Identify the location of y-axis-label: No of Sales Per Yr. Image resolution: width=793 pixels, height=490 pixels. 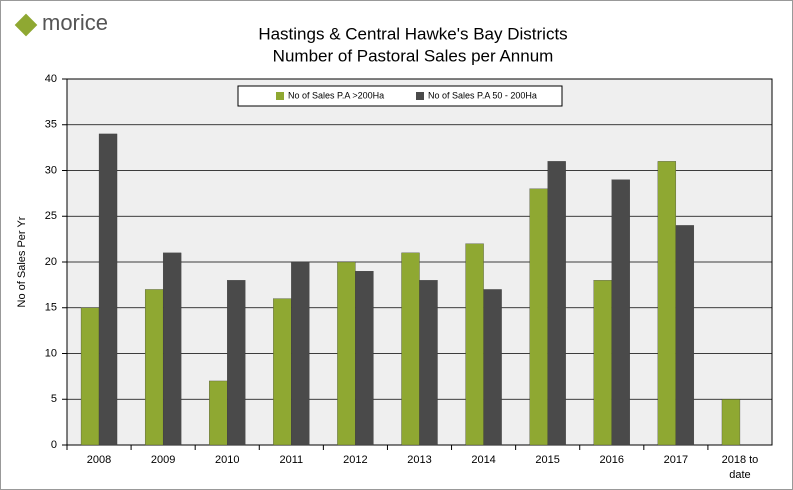
(22, 261).